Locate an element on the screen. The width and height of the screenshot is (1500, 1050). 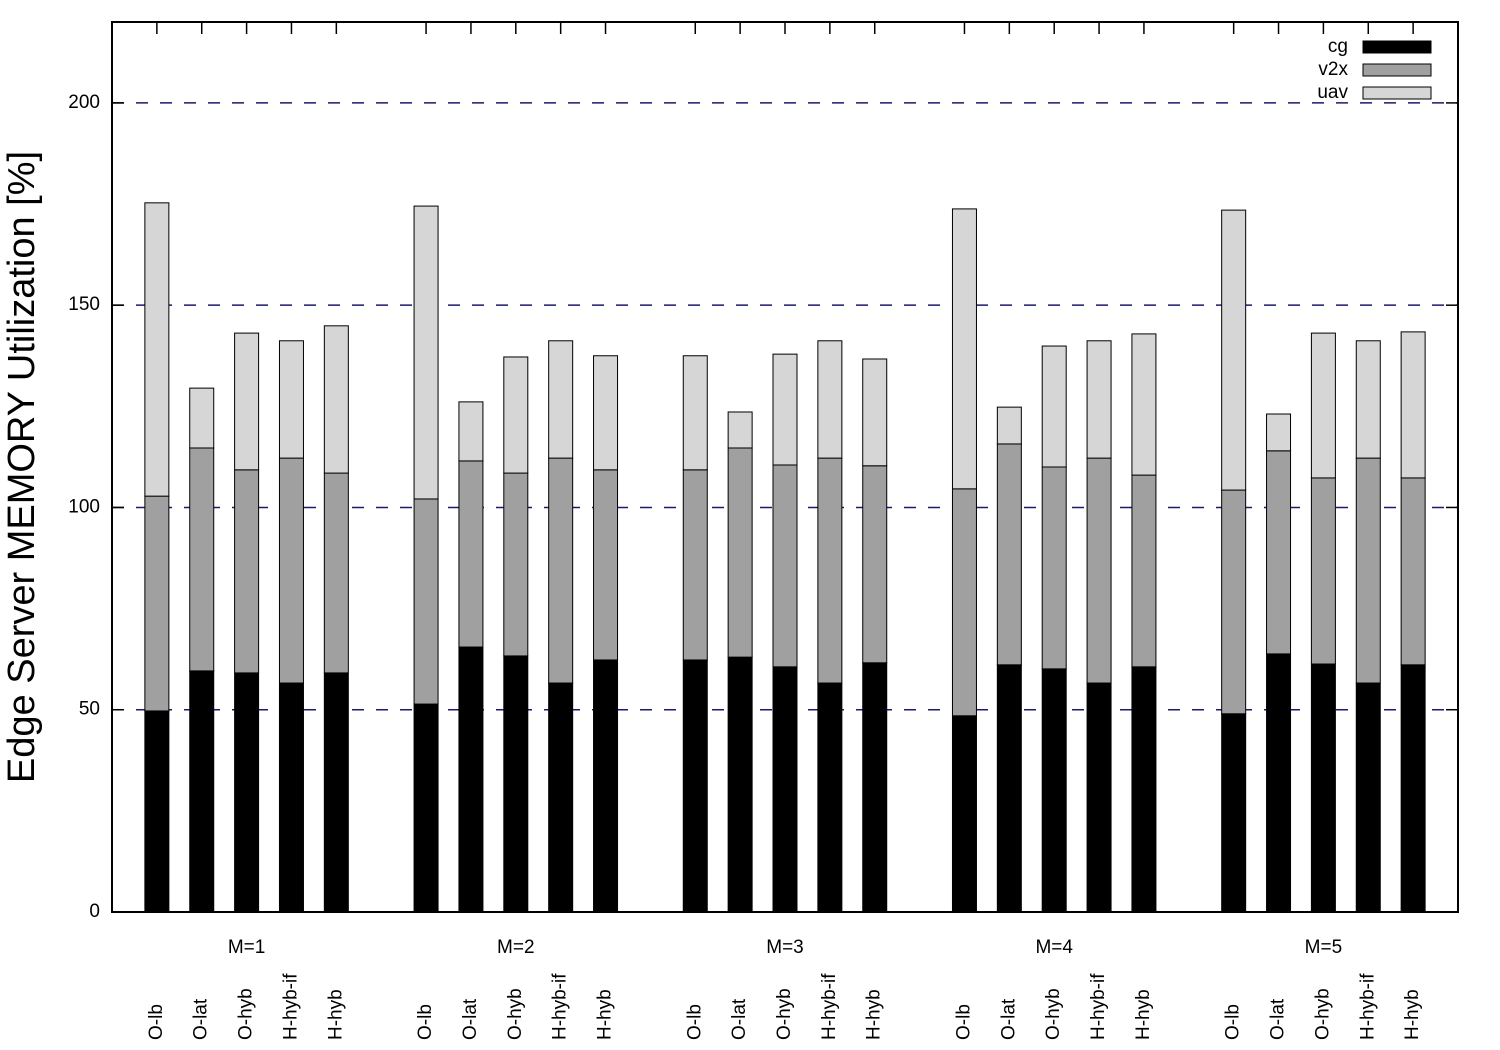
y-tick-label: 200 is located at coordinates (84, 102).